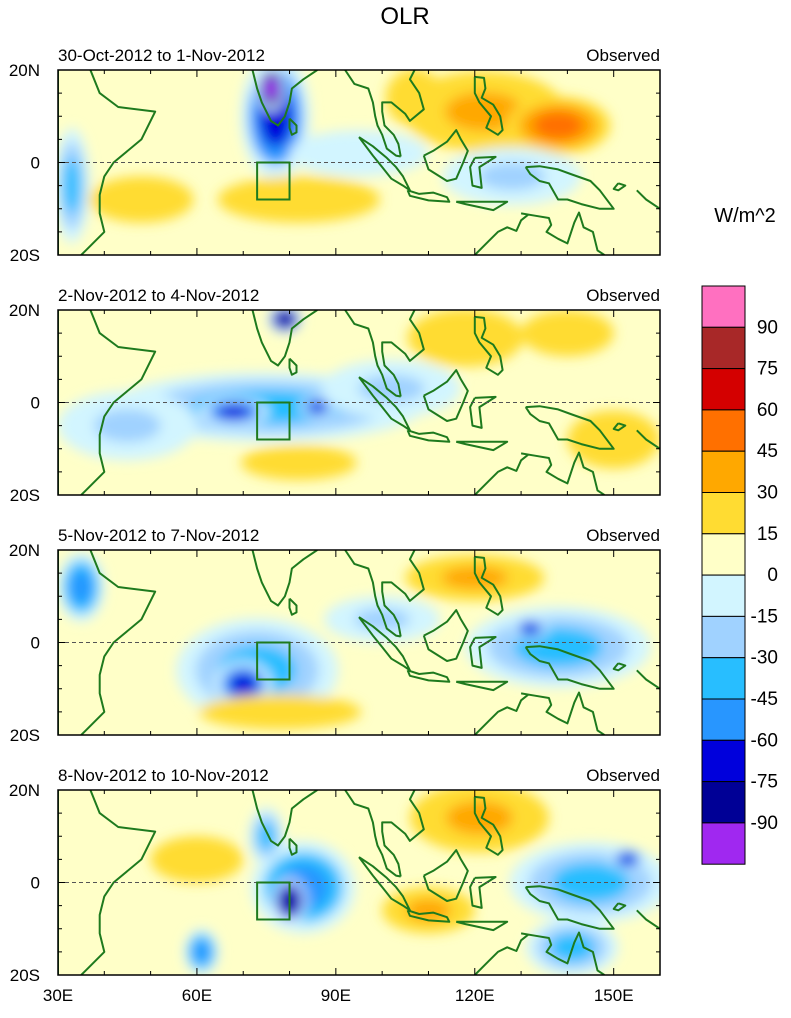  Describe the element at coordinates (336, 995) in the screenshot. I see `x-tick-label: 90E` at that location.